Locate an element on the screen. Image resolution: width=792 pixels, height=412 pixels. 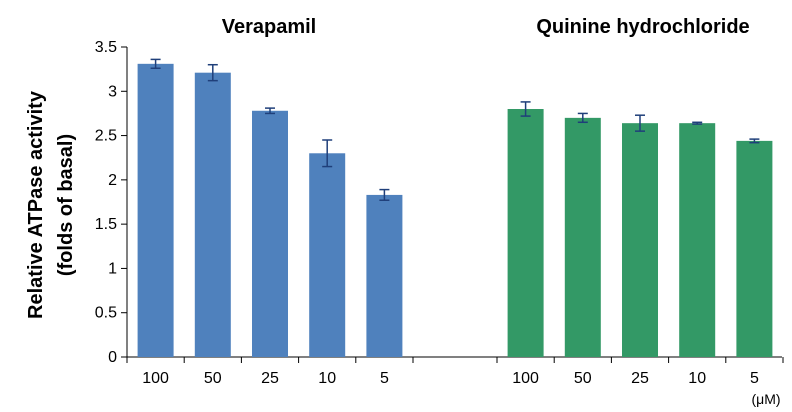
y-axis-label-line1: Relative ATPase activity is located at coordinates (36, 204).